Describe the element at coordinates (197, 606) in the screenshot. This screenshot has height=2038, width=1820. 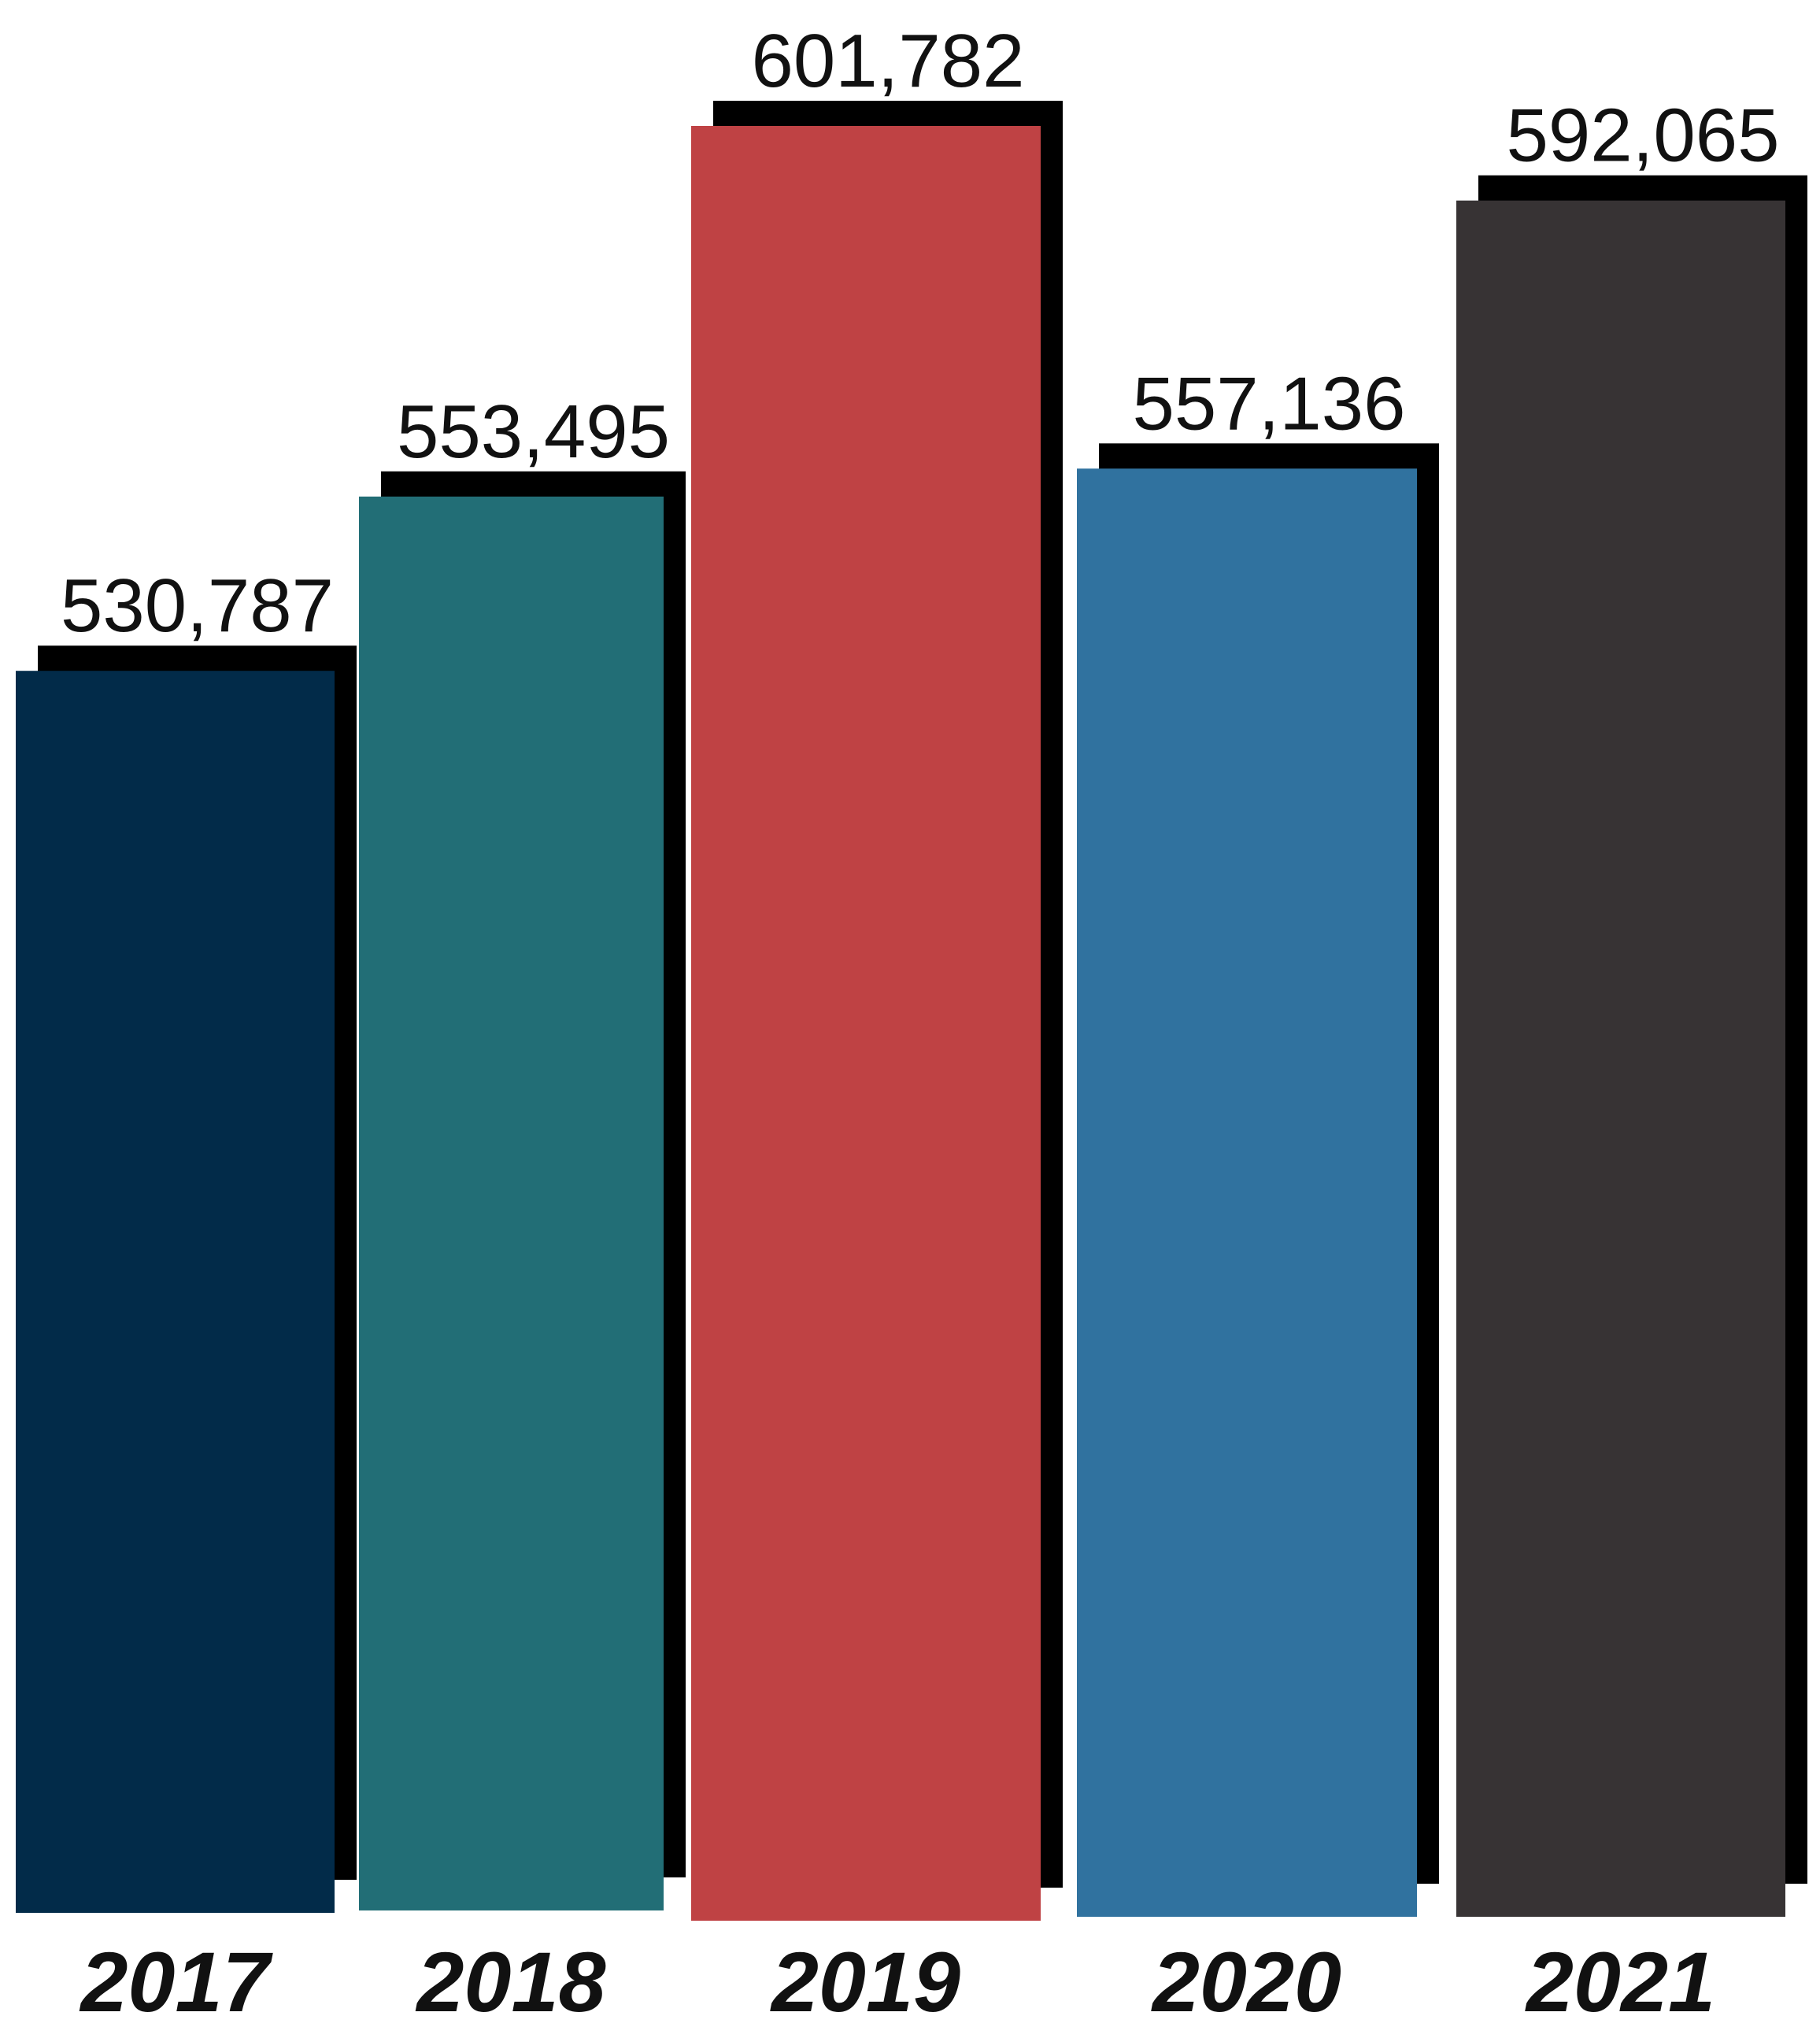
I see `data-label-2017: 530,787` at that location.